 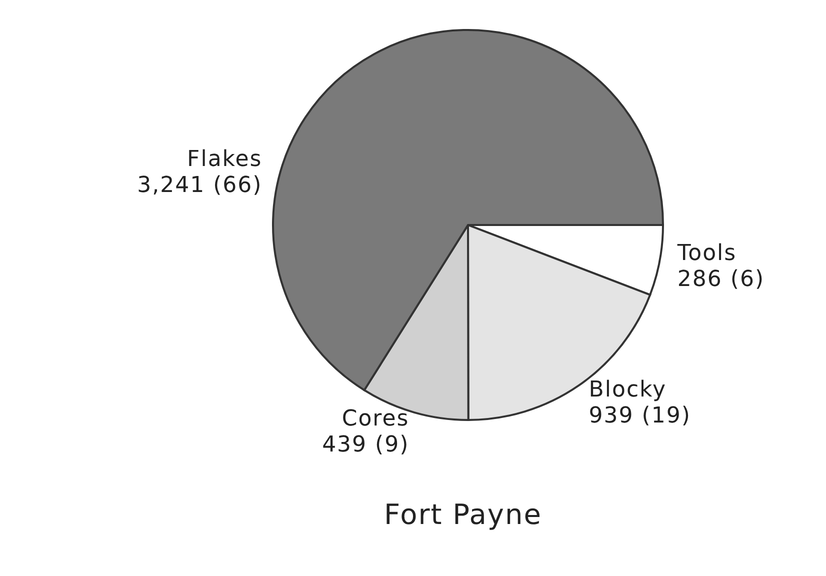 What do you see at coordinates (627, 389) in the screenshot?
I see `slice-label: Blocky` at bounding box center [627, 389].